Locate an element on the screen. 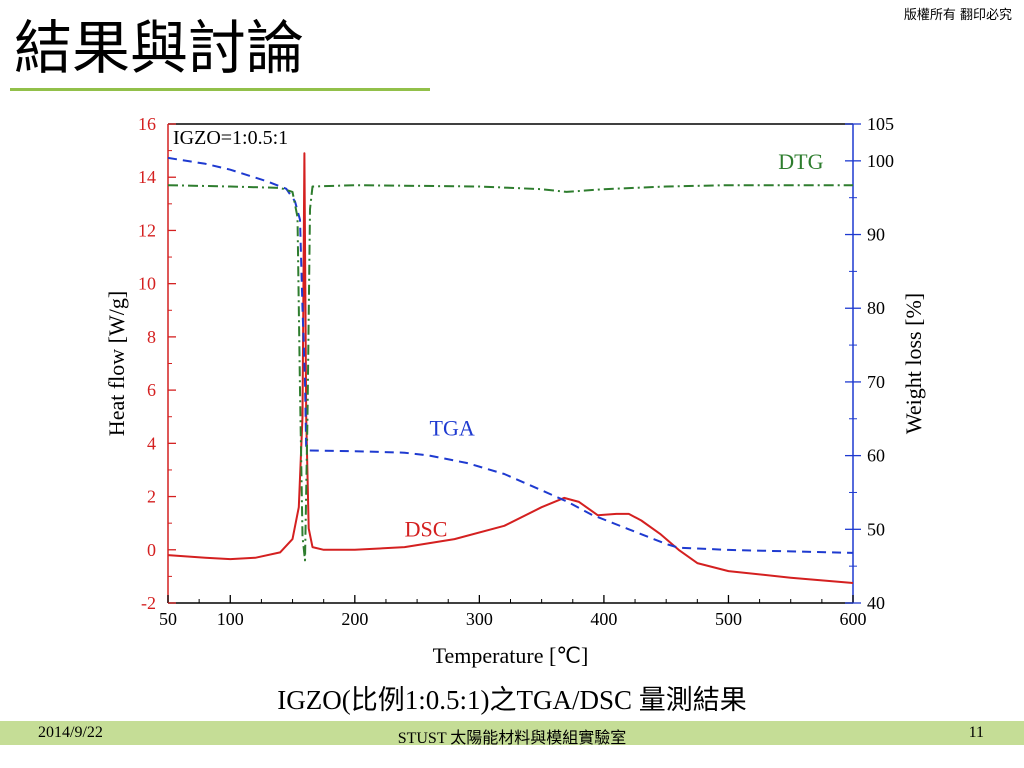 The height and width of the screenshot is (768, 1024). y-tick-label: 0 is located at coordinates (151, 550).